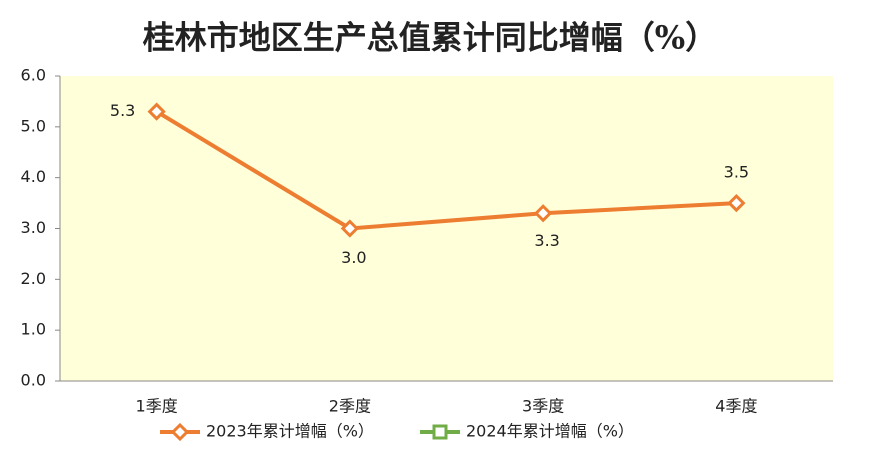  Describe the element at coordinates (350, 406) in the screenshot. I see `x-tick-label: 2季度` at that location.